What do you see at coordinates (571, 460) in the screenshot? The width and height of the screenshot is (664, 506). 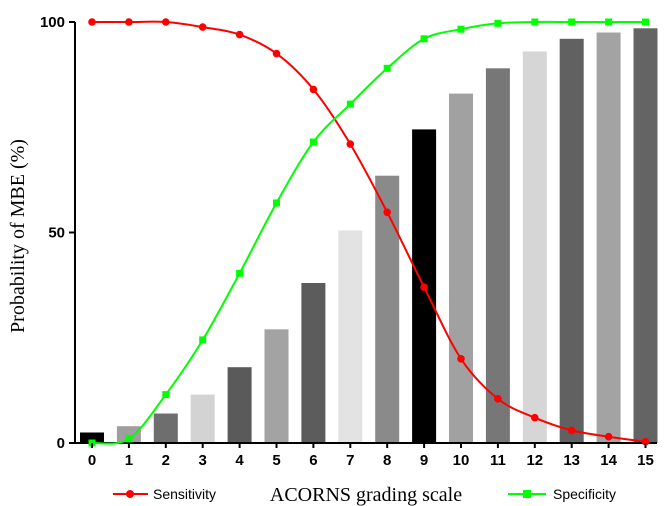 I see `x-tick-label-13: 13` at bounding box center [571, 460].